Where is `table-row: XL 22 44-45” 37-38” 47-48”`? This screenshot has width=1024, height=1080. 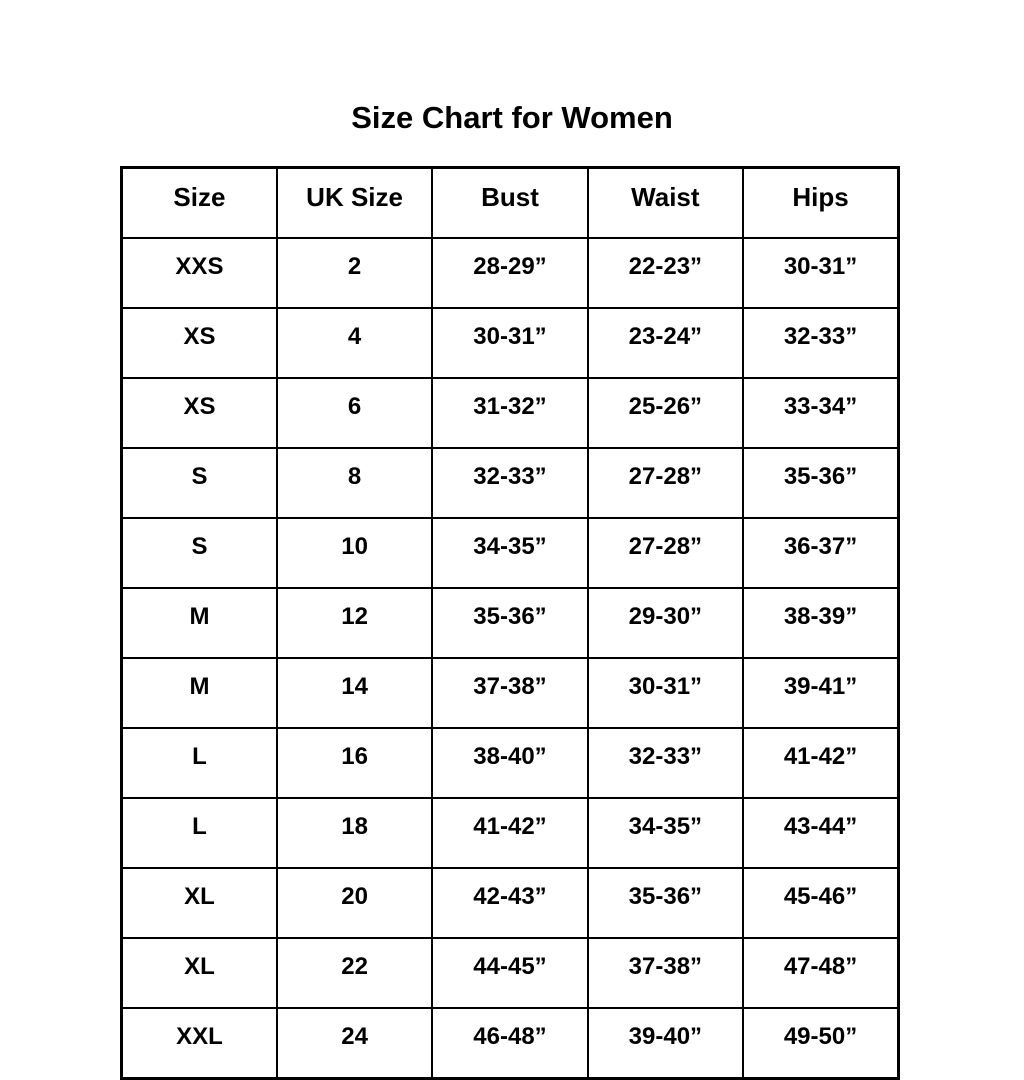
table-row: XL 22 44-45” 37-38” 47-48” is located at coordinates (510, 973).